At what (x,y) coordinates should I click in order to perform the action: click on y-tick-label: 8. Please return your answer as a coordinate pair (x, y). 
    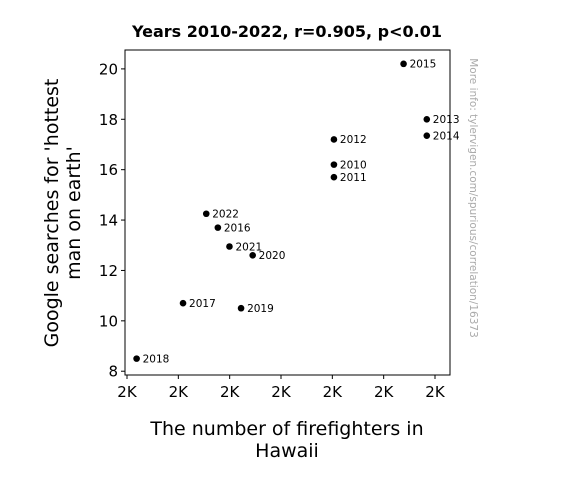
    Looking at the image, I should click on (113, 372).